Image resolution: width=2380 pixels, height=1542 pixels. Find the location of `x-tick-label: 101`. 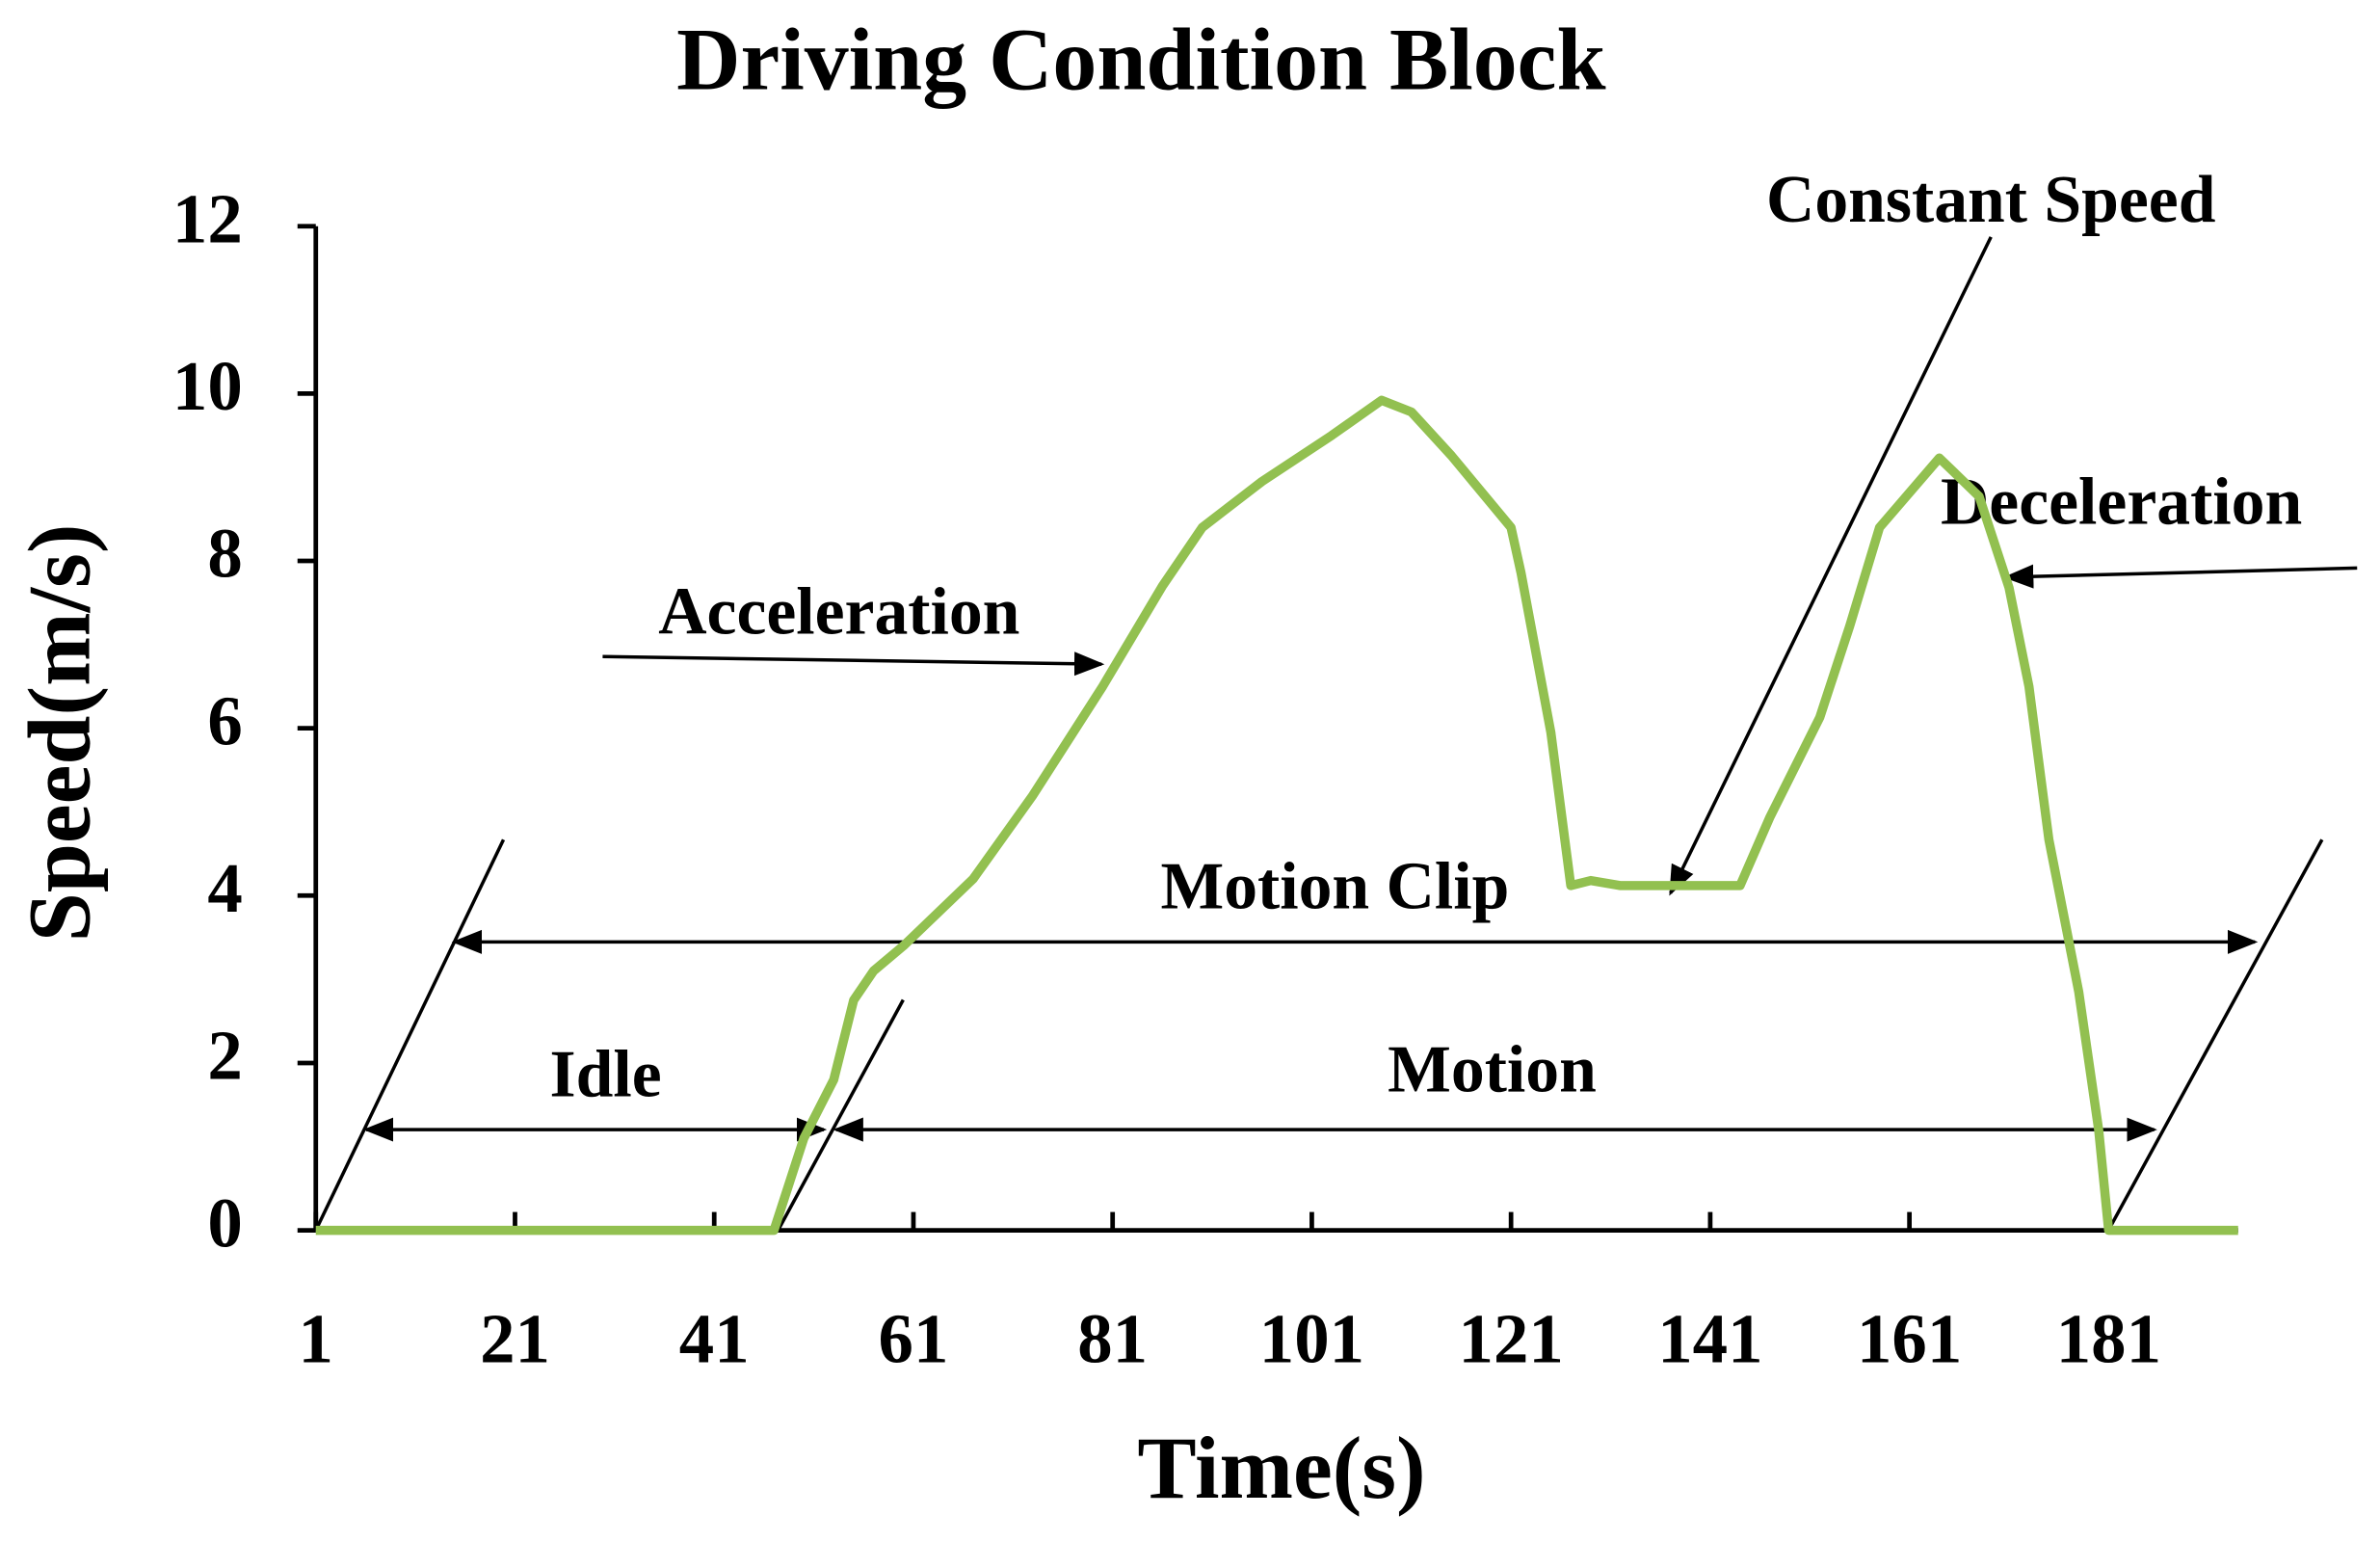

x-tick-label: 101 is located at coordinates (1311, 1339).